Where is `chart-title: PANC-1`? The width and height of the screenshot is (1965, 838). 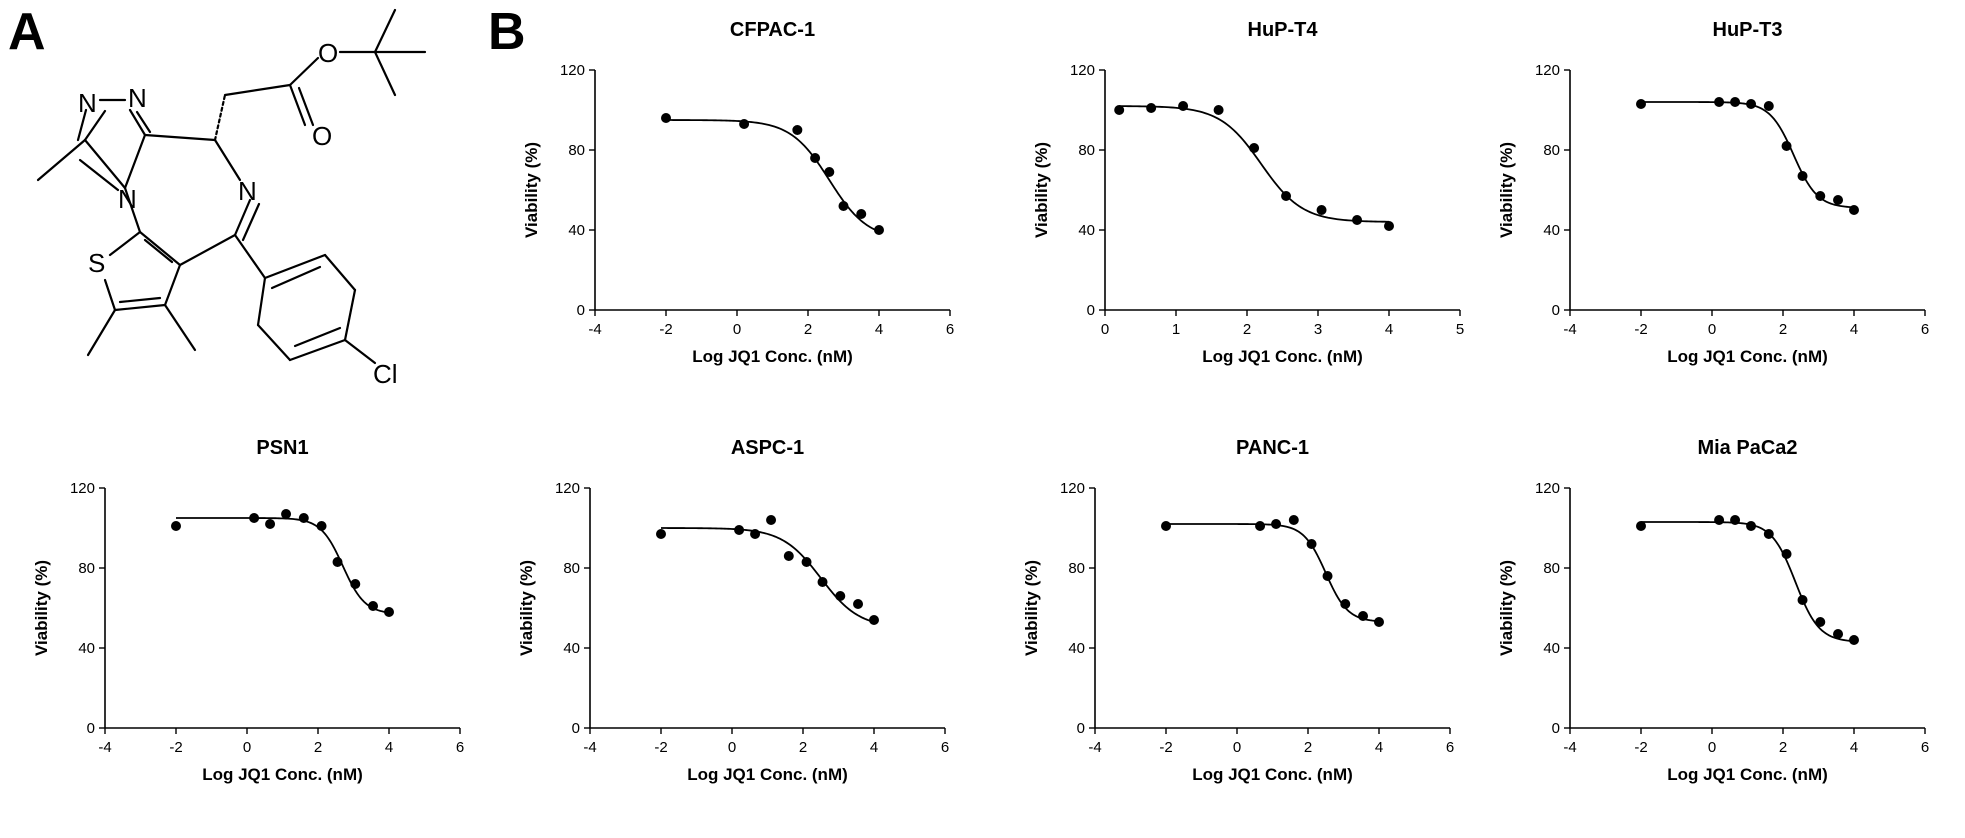
chart-title: PANC-1 is located at coordinates (1272, 448).